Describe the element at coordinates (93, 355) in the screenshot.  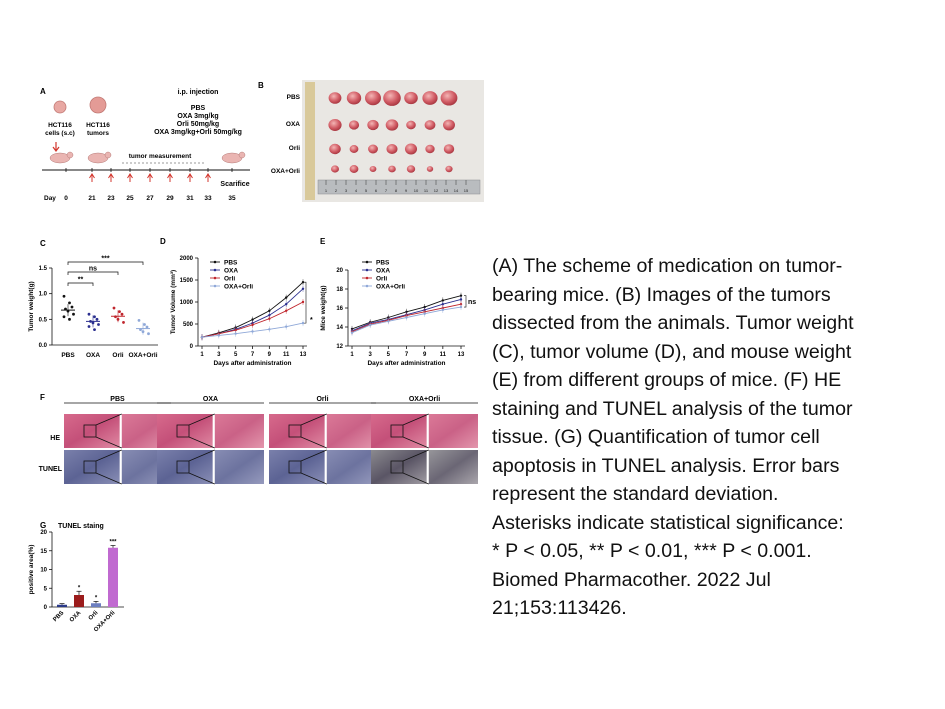
I see `x-tick-label: OXA` at that location.